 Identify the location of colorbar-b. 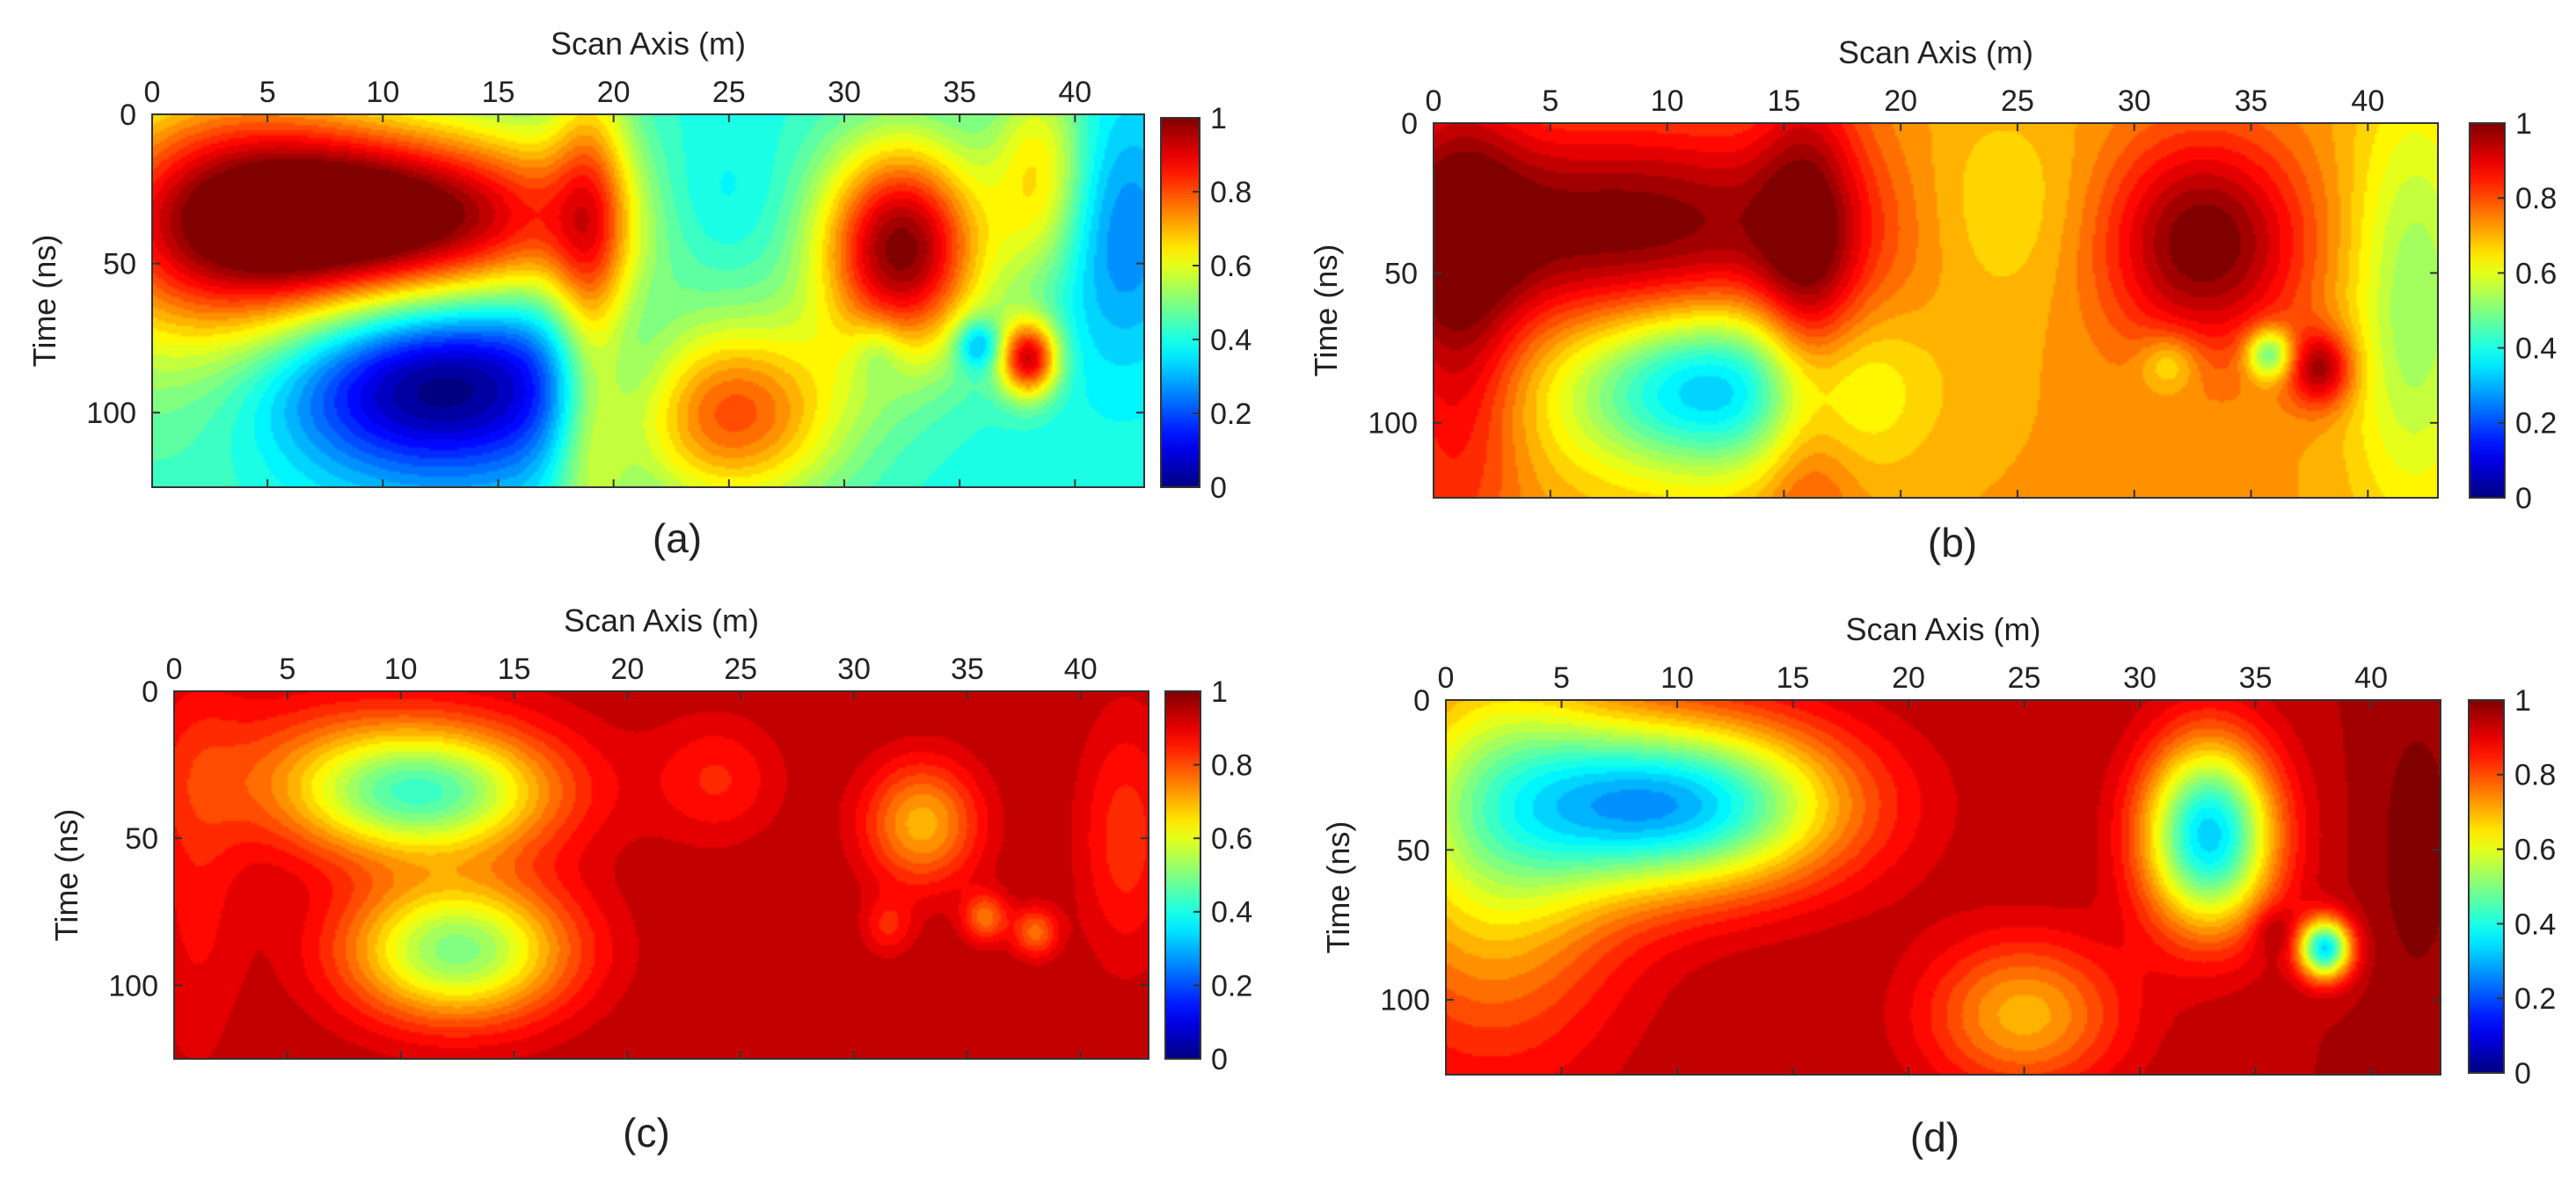
(2487, 310).